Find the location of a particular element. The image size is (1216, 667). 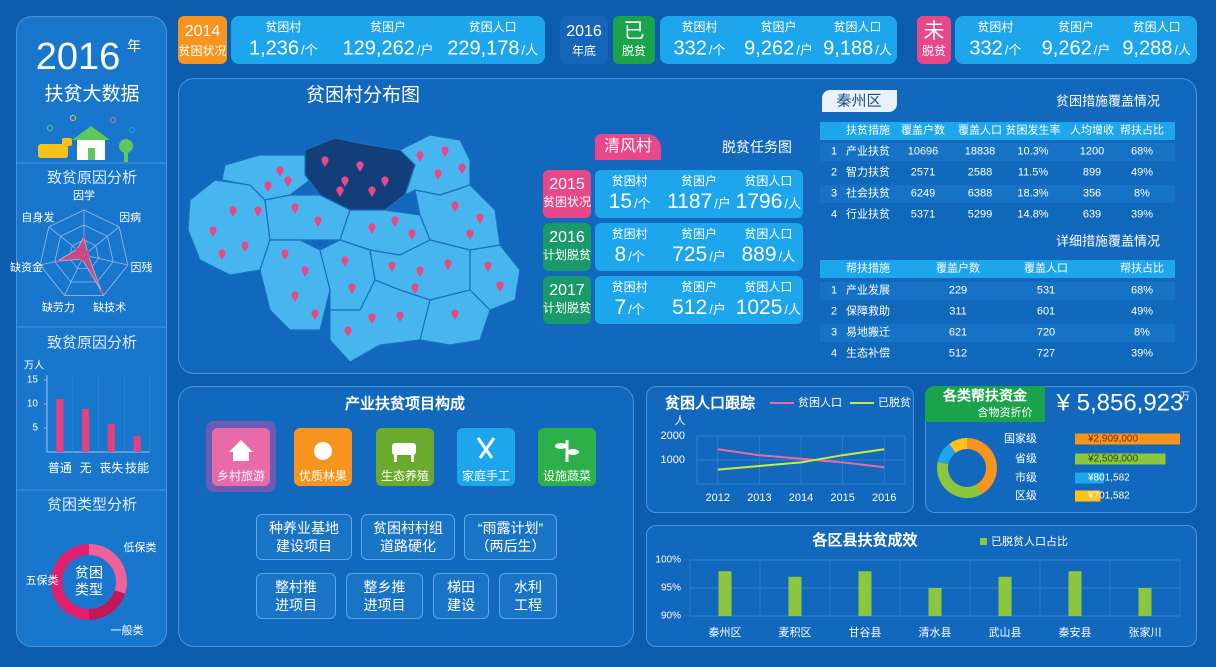

table-cell: 2588 is located at coordinates (980, 172).